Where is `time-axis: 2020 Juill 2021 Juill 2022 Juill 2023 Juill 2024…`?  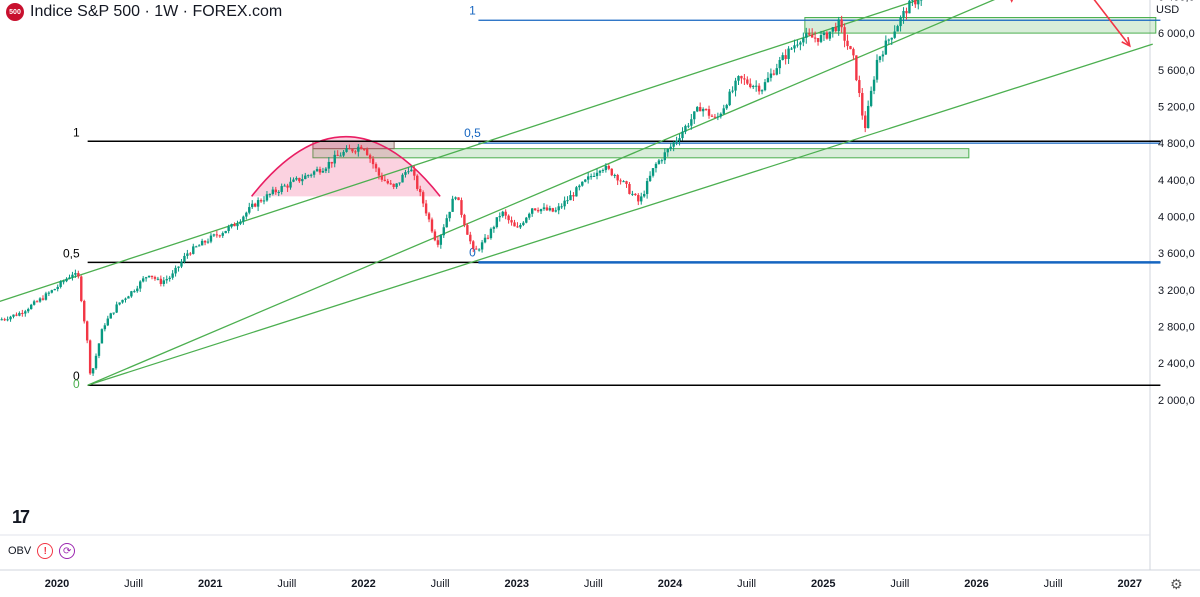
time-axis: 2020 Juill 2021 Juill 2022 Juill 2023 Juill 2024… is located at coordinates (593, 584).